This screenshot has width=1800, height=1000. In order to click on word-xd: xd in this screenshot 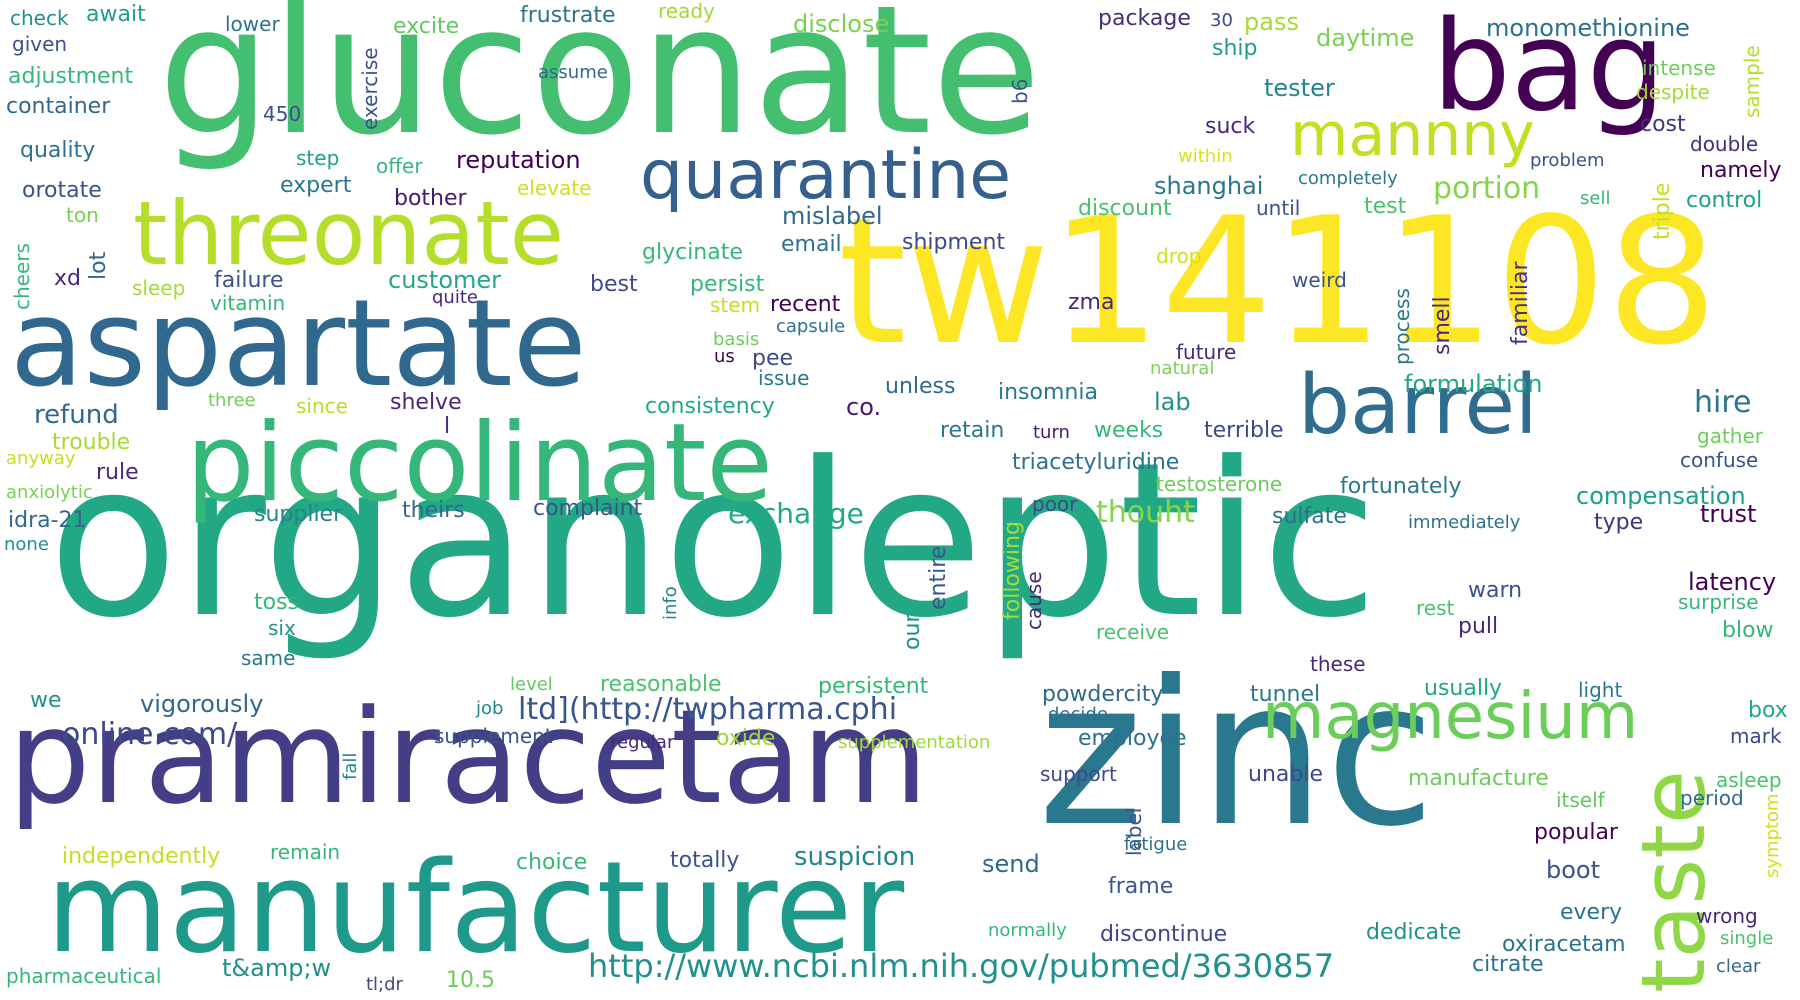, I will do `click(67, 278)`.